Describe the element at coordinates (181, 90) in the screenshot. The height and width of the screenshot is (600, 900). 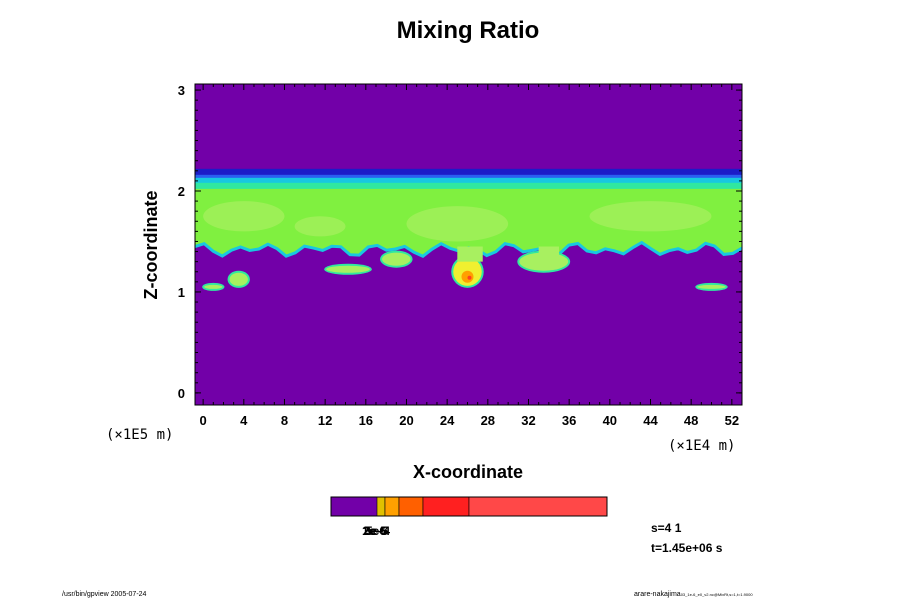
I see `y-tick-label: 3` at that location.